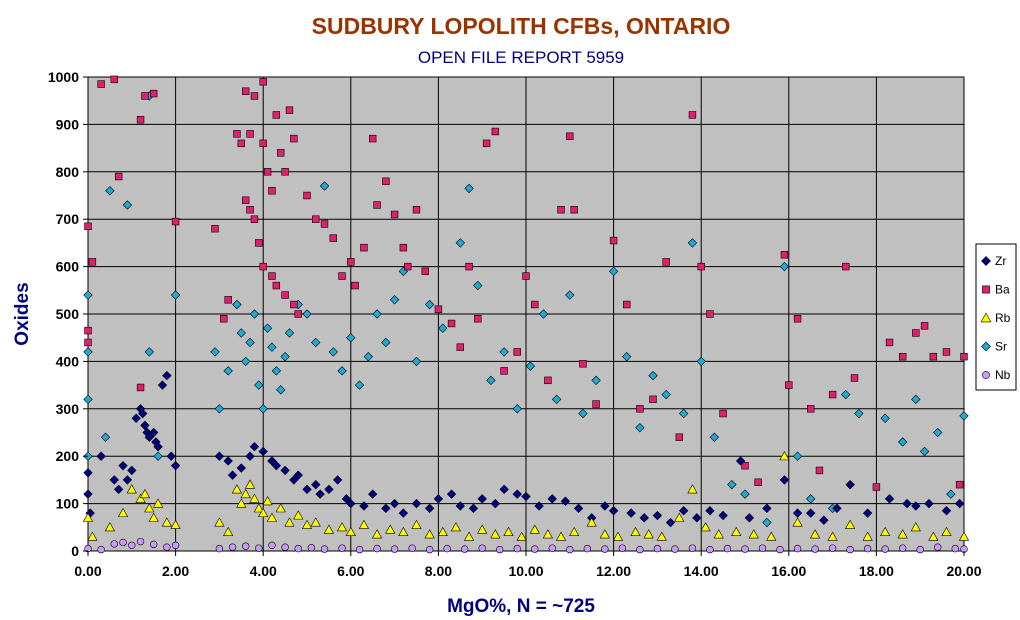 The width and height of the screenshot is (1020, 620). I want to click on y-tick-label: 700, so click(68, 219).